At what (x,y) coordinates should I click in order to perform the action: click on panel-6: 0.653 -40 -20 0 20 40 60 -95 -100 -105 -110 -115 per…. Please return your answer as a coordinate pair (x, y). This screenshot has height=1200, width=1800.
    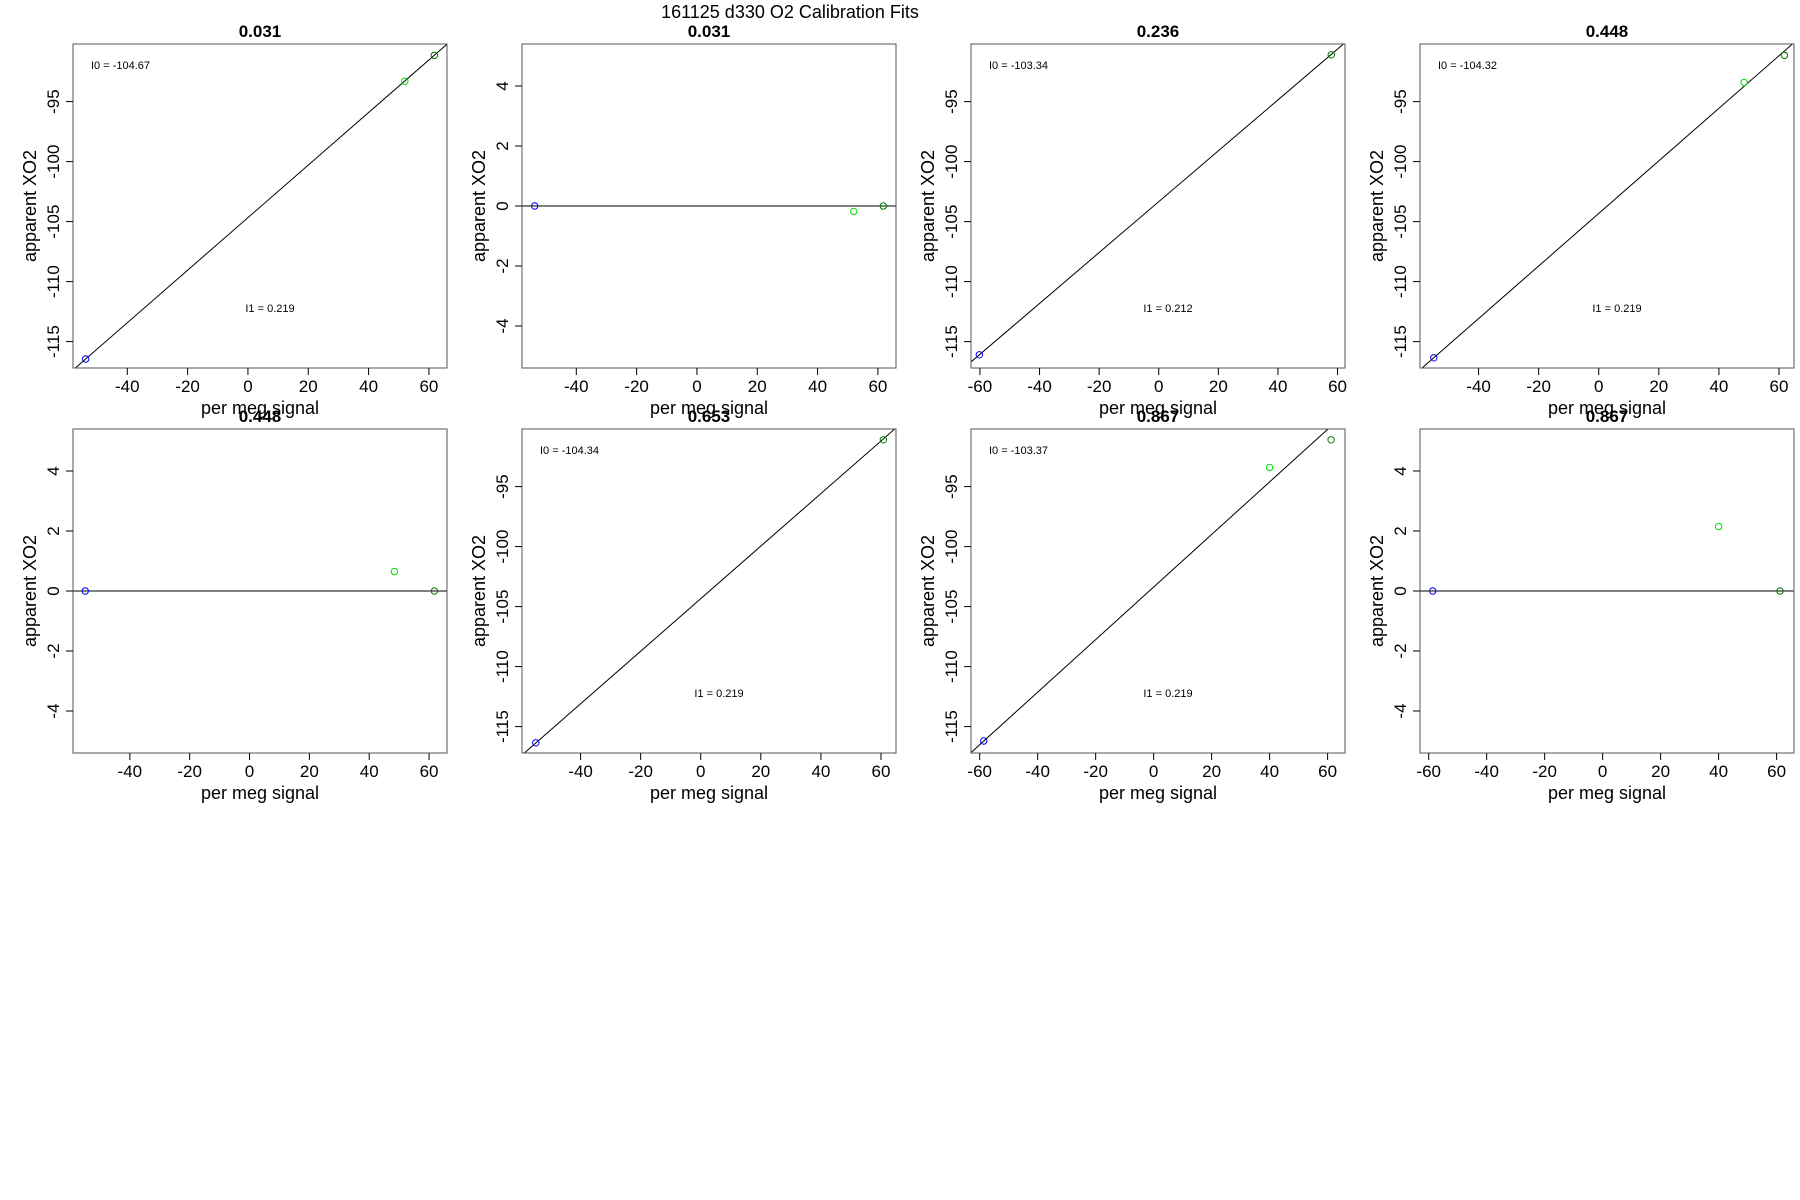
    Looking at the image, I should click on (683, 605).